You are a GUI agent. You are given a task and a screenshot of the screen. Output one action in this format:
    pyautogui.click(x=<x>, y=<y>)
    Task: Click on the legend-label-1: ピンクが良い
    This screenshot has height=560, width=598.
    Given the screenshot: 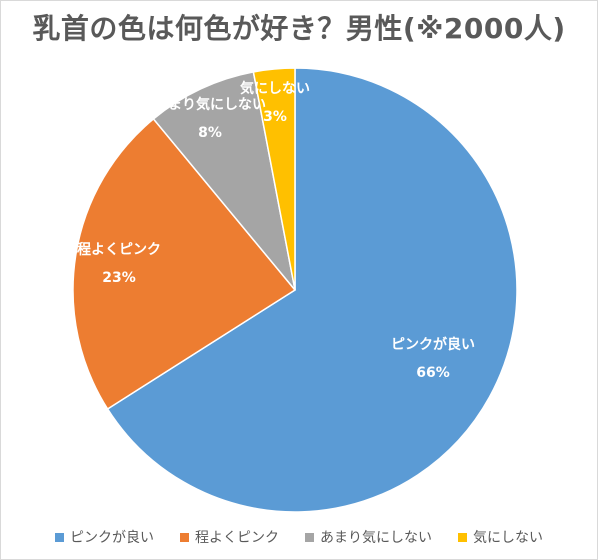 What is the action you would take?
    pyautogui.click(x=112, y=538)
    